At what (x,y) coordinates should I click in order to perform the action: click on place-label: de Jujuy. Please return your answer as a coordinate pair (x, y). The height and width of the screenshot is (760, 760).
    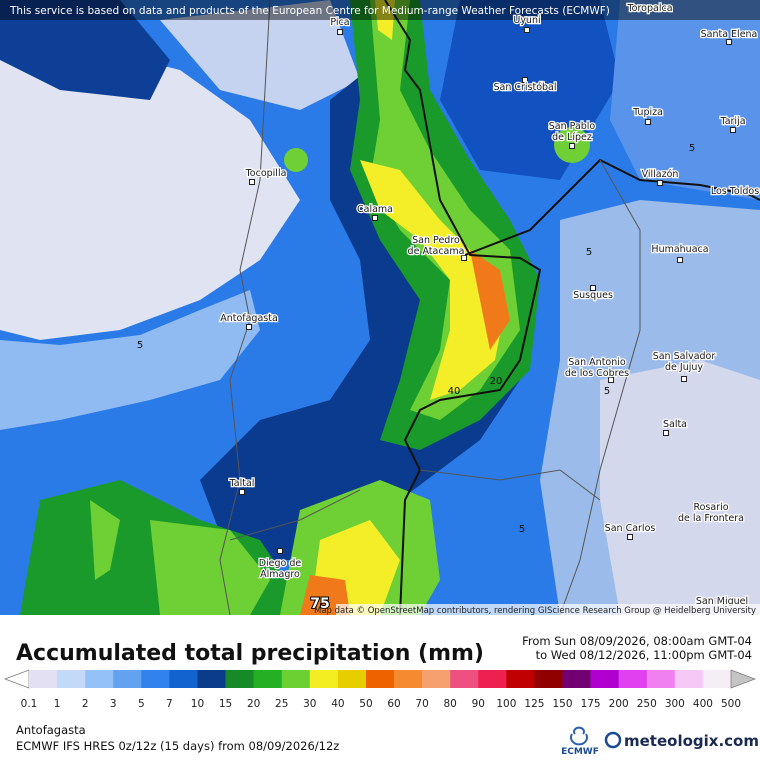
    Looking at the image, I should click on (684, 367).